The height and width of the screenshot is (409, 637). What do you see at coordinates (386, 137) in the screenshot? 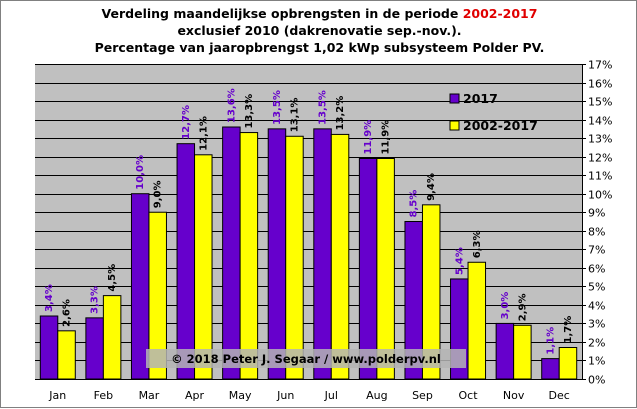
I see `data-label-2002-2017: 11,9%` at bounding box center [386, 137].